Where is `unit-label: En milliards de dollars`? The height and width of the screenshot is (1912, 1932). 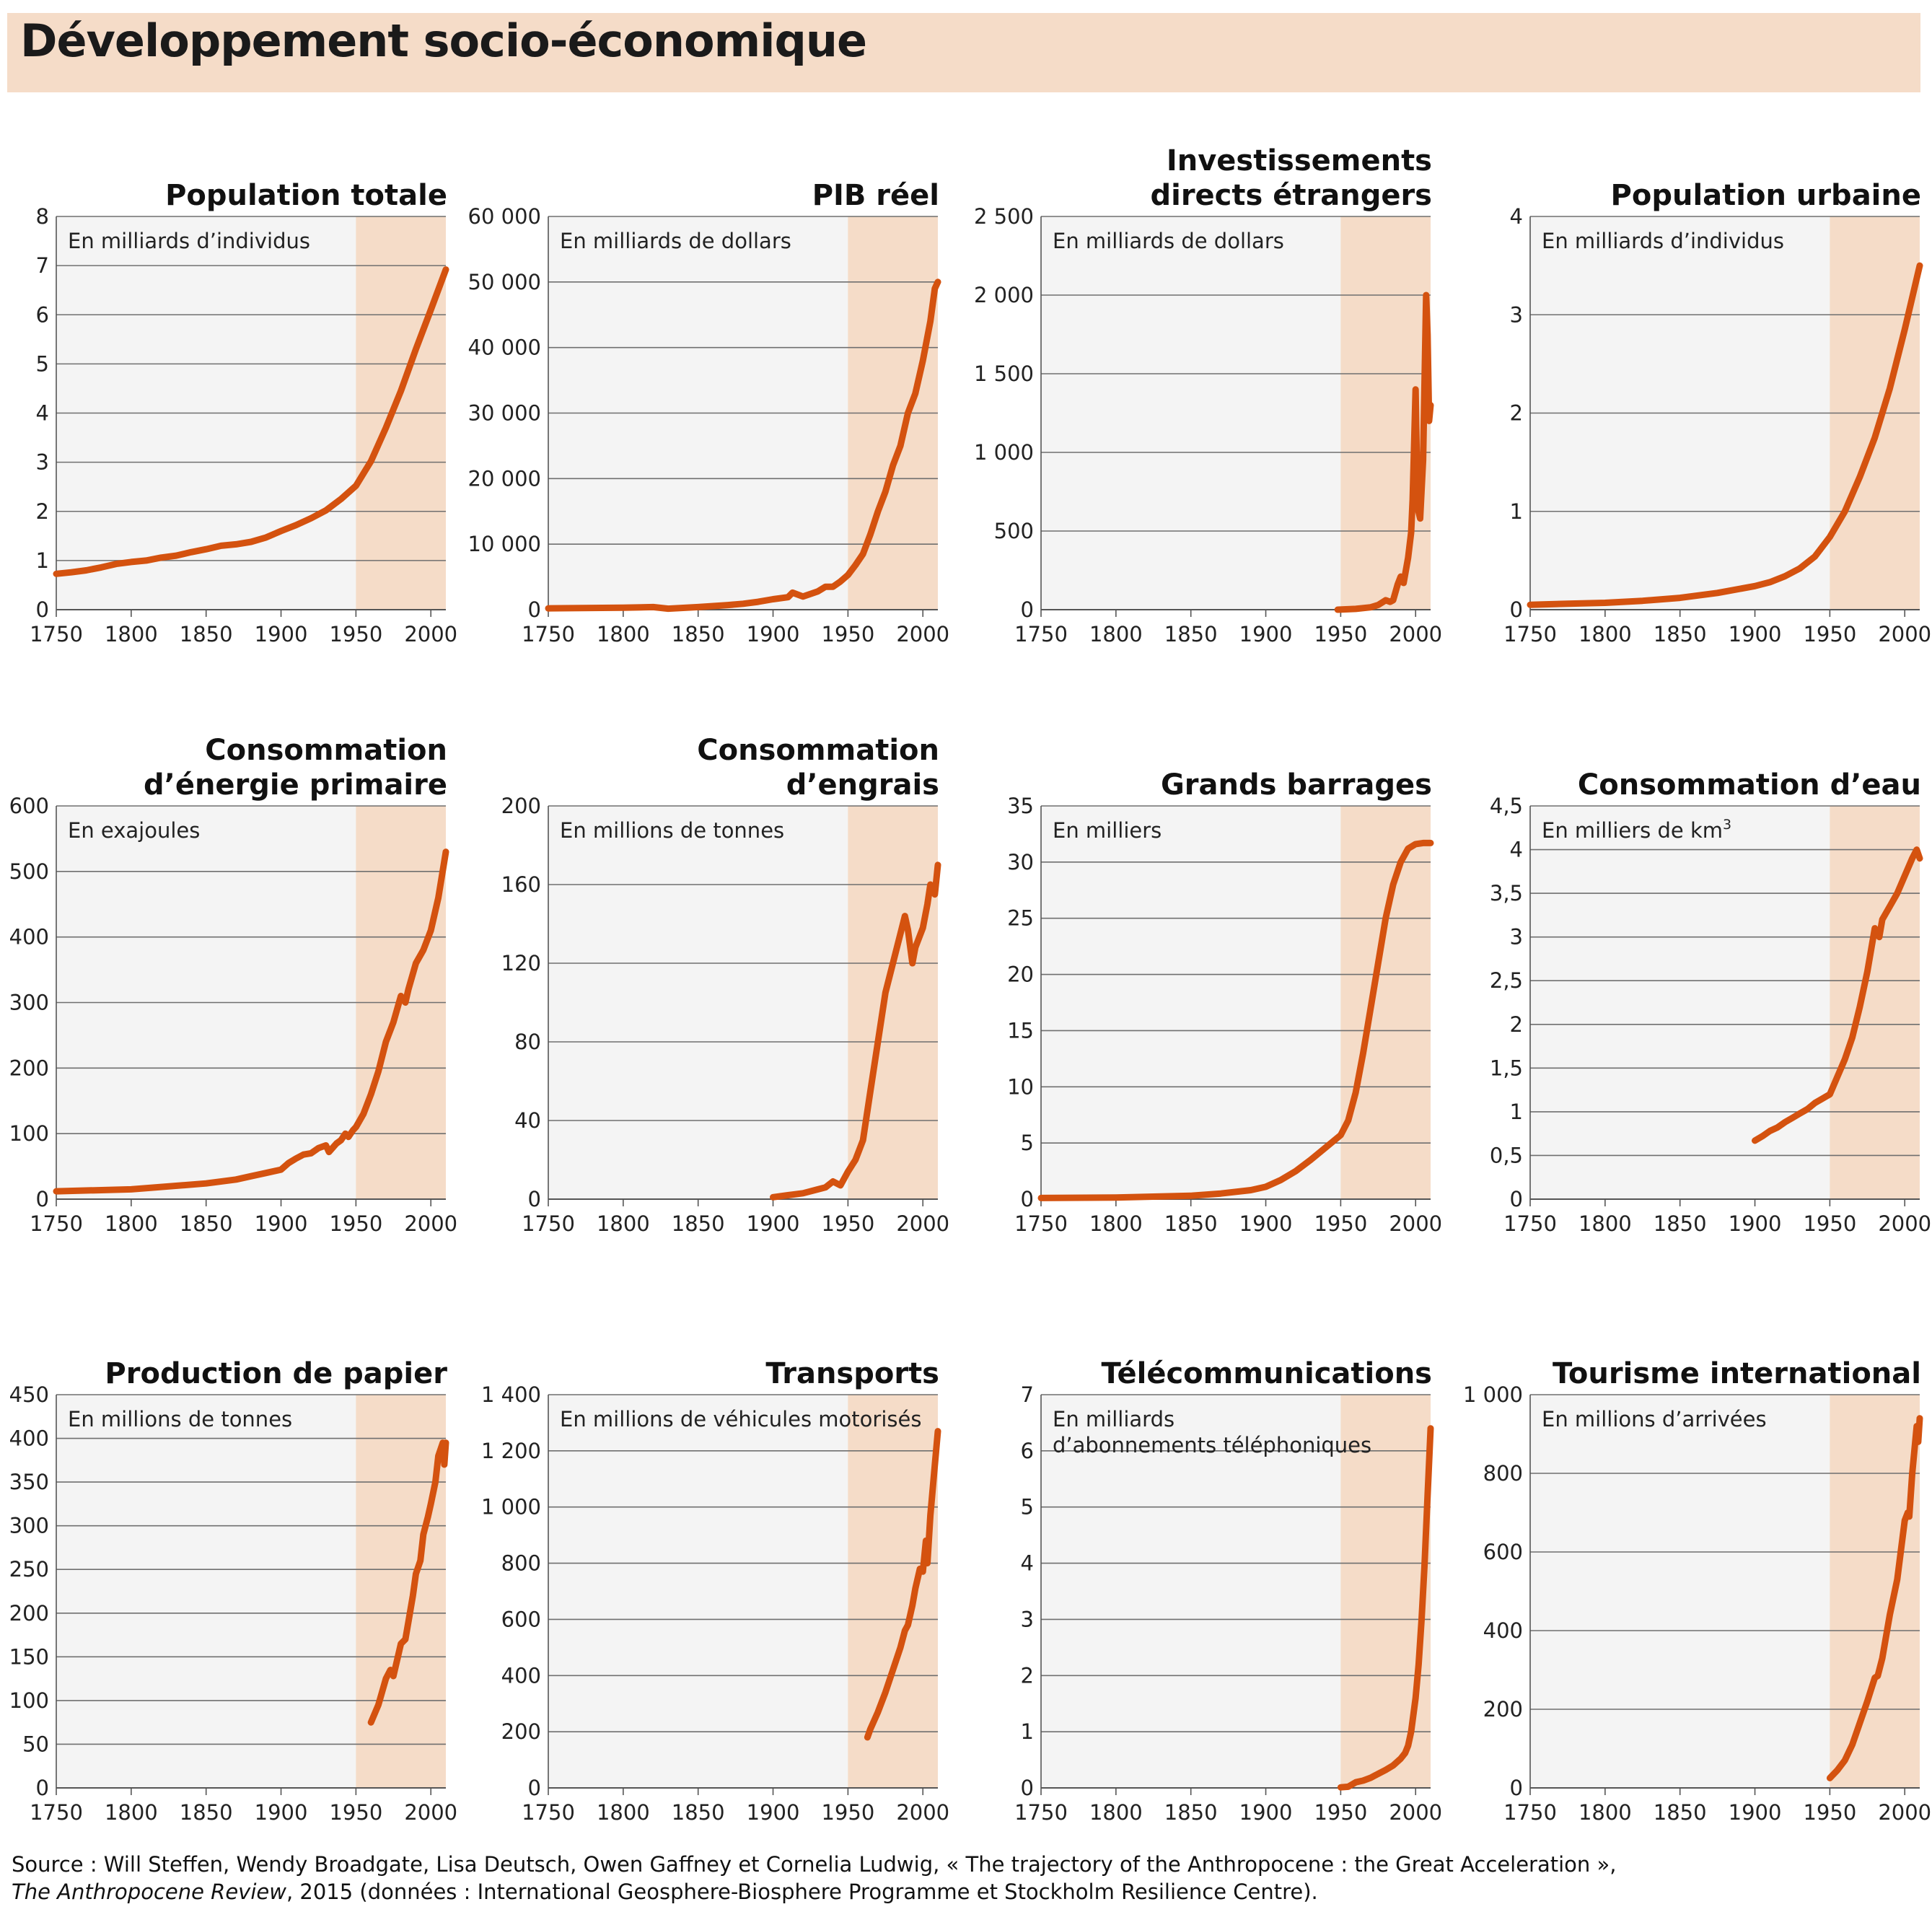
unit-label: En milliards de dollars is located at coordinates (675, 241).